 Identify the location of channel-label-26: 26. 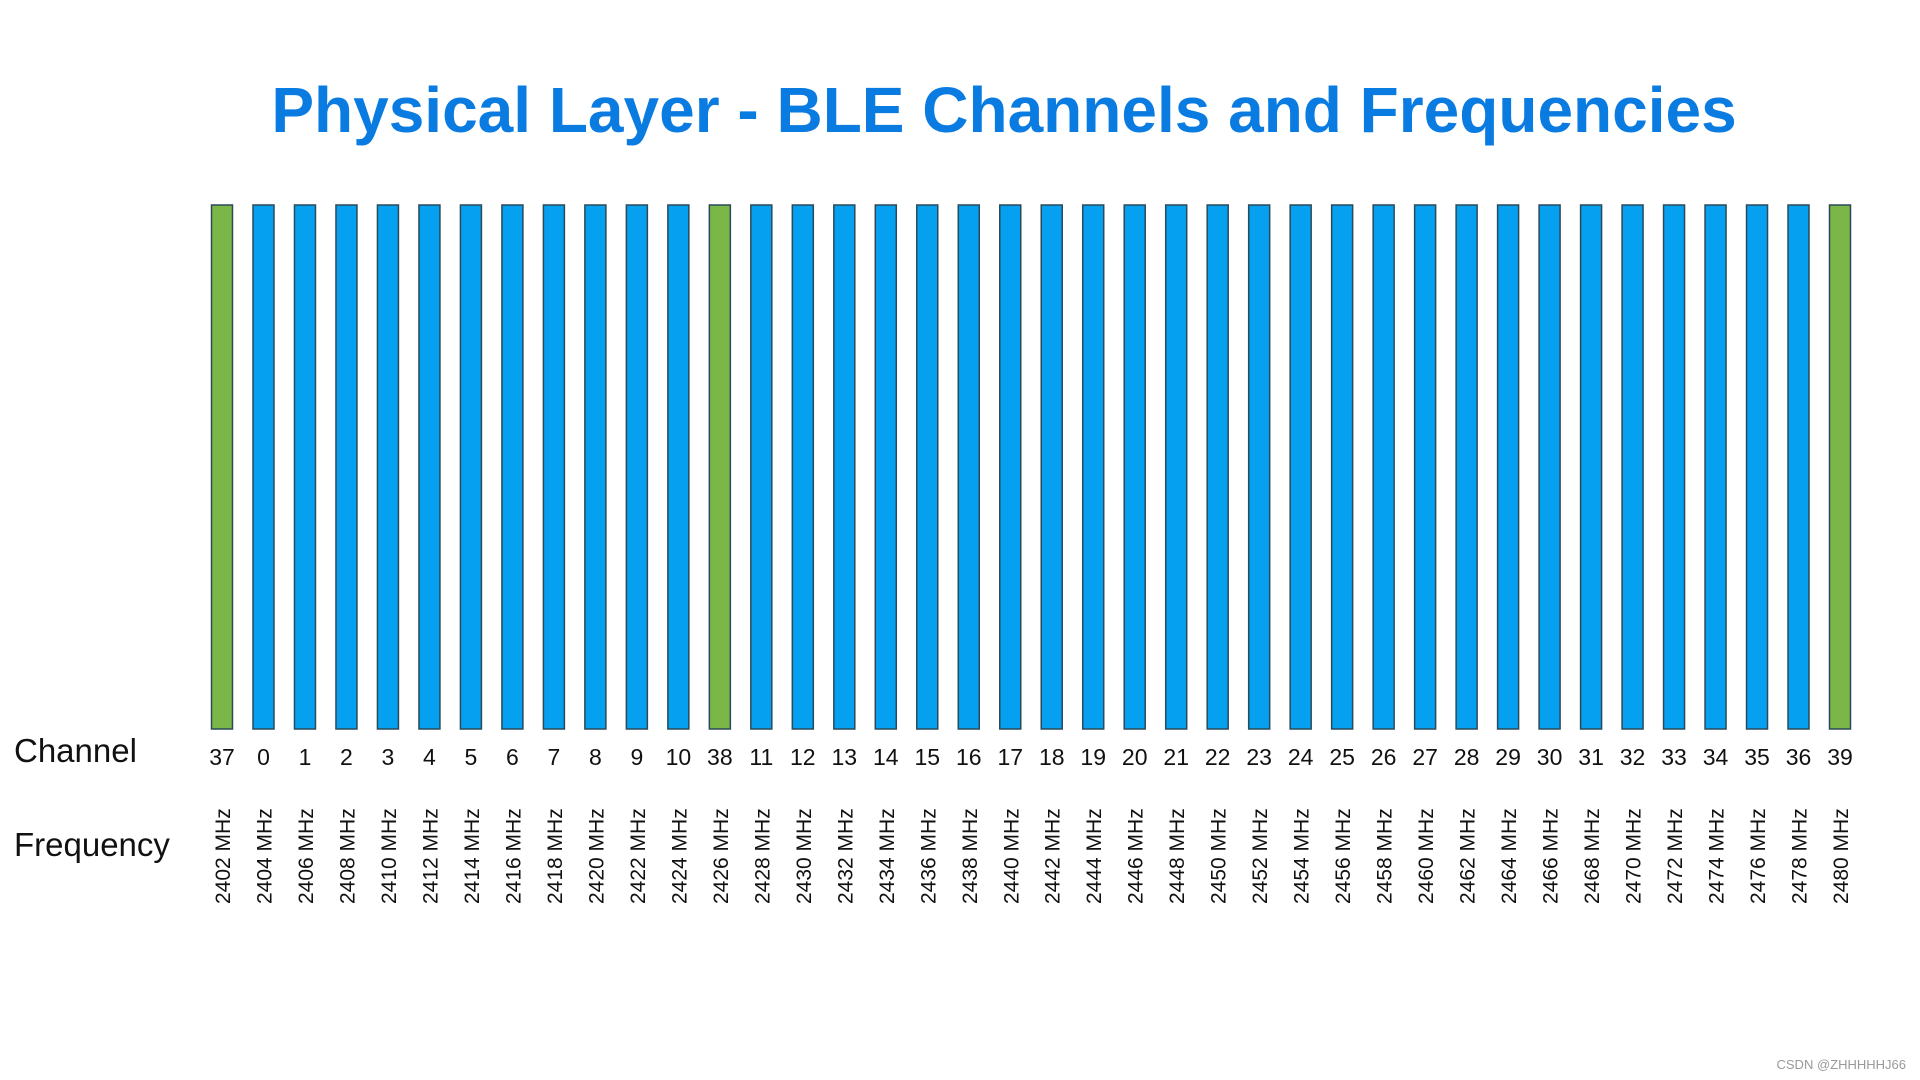
(1384, 757).